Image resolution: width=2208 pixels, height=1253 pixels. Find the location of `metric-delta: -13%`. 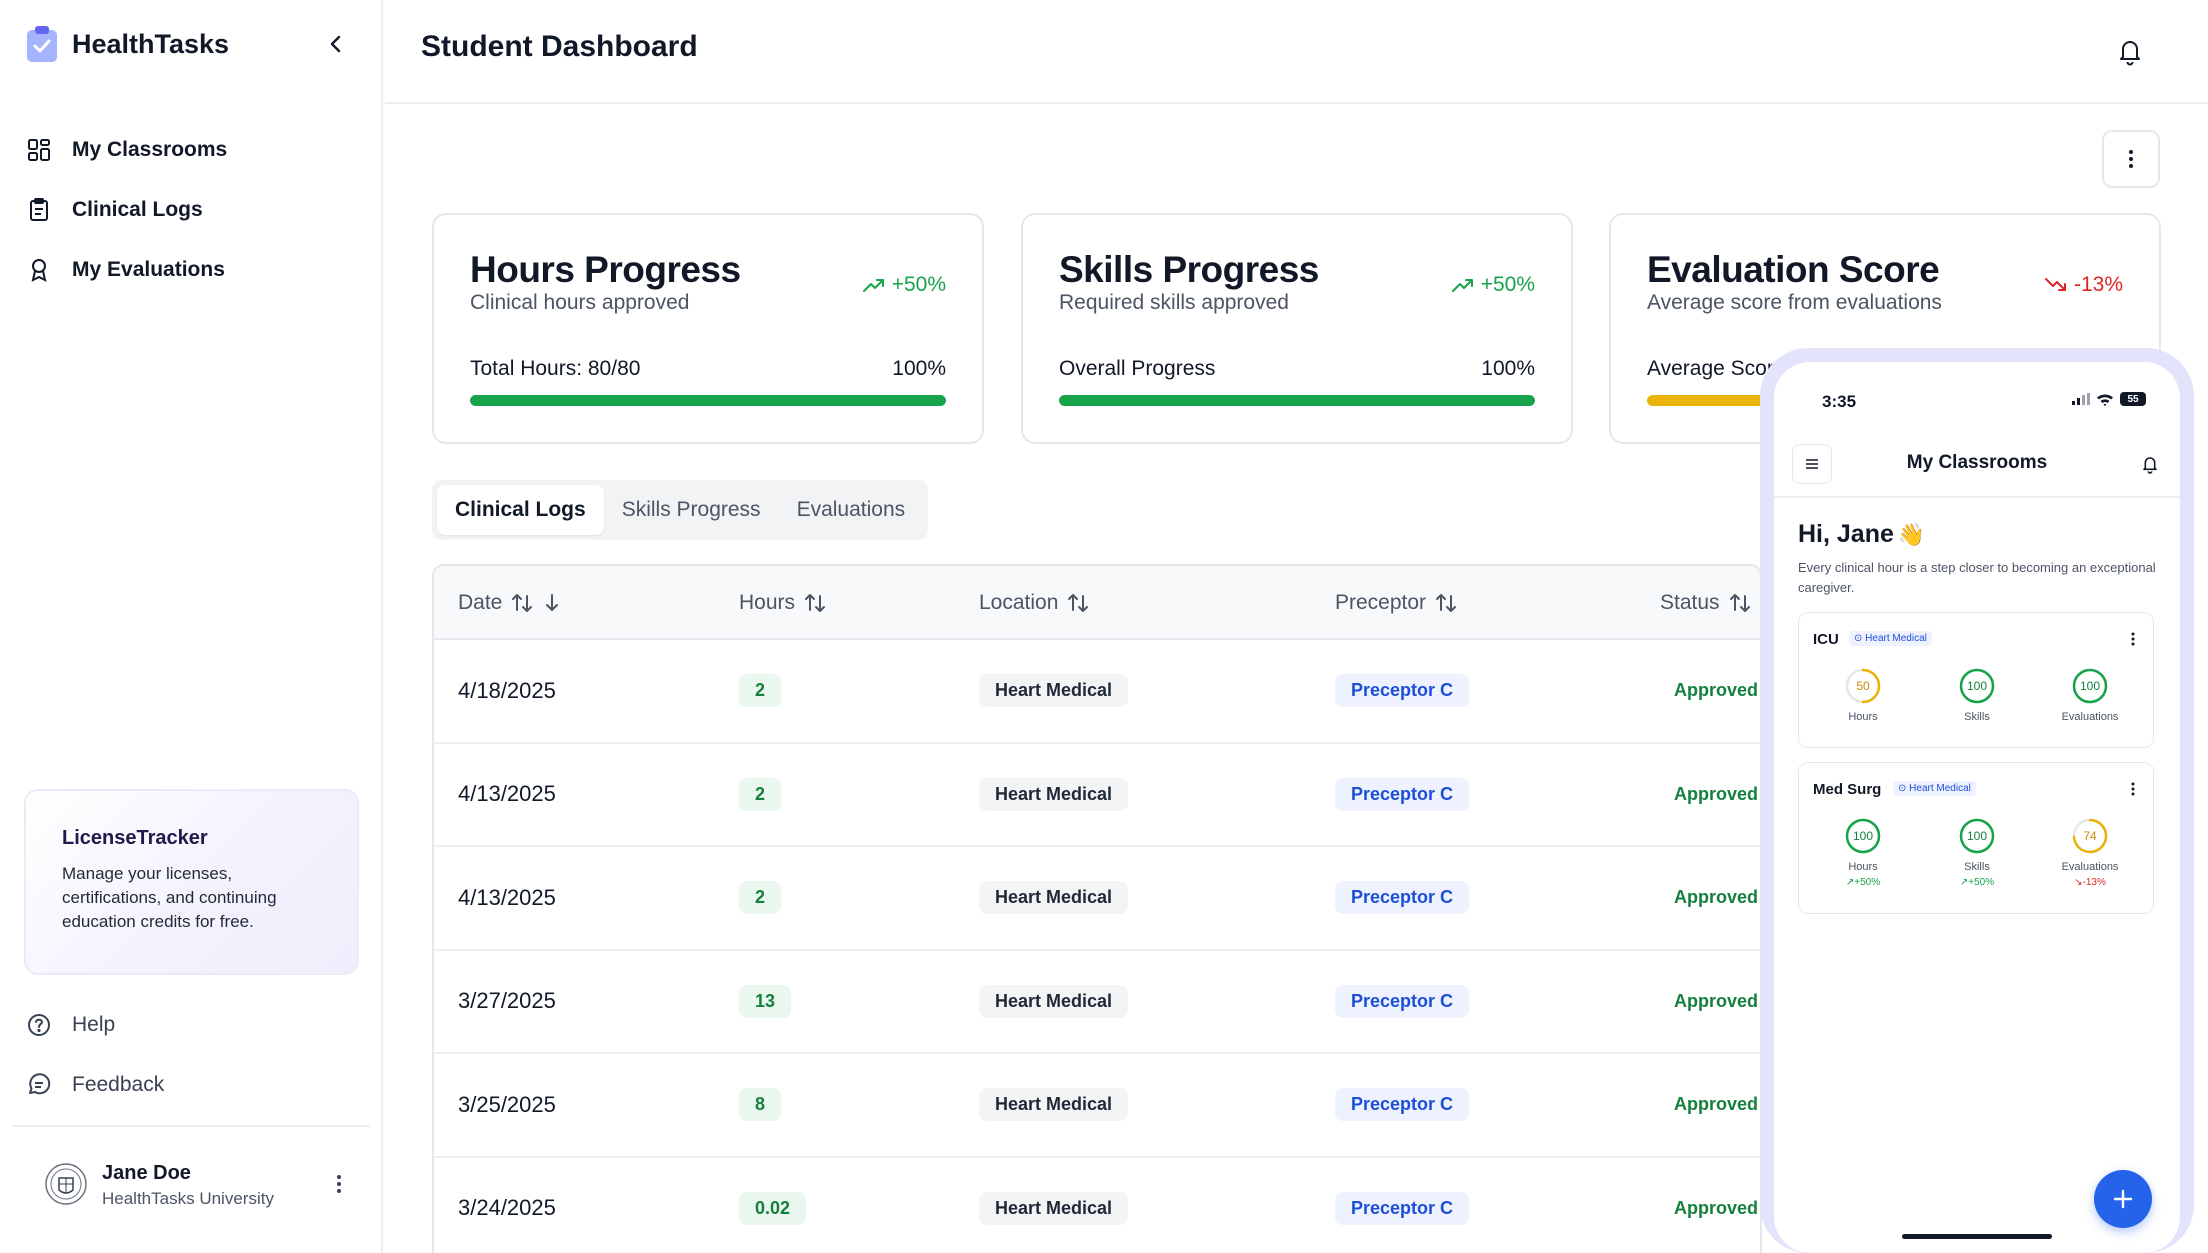

metric-delta: -13% is located at coordinates (2094, 882).